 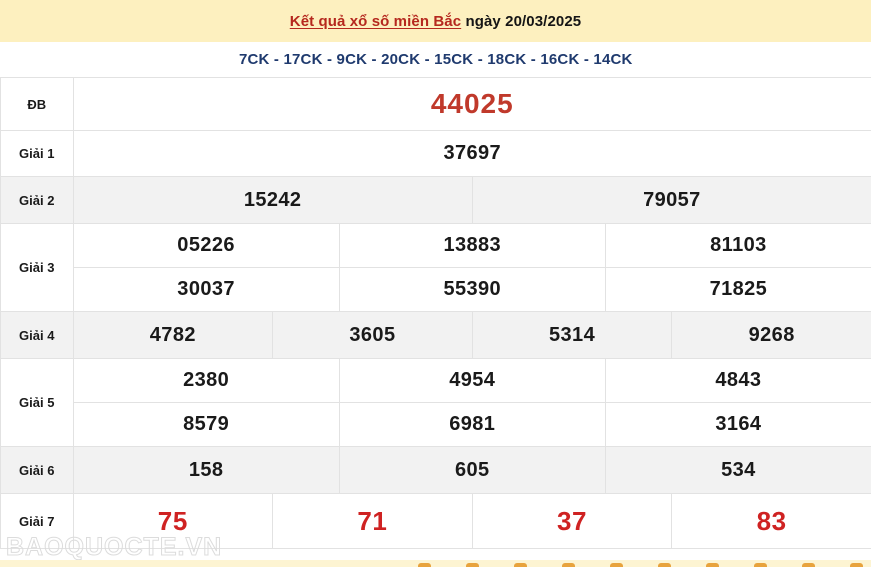 I want to click on prize-number-cell: 158, so click(x=206, y=470).